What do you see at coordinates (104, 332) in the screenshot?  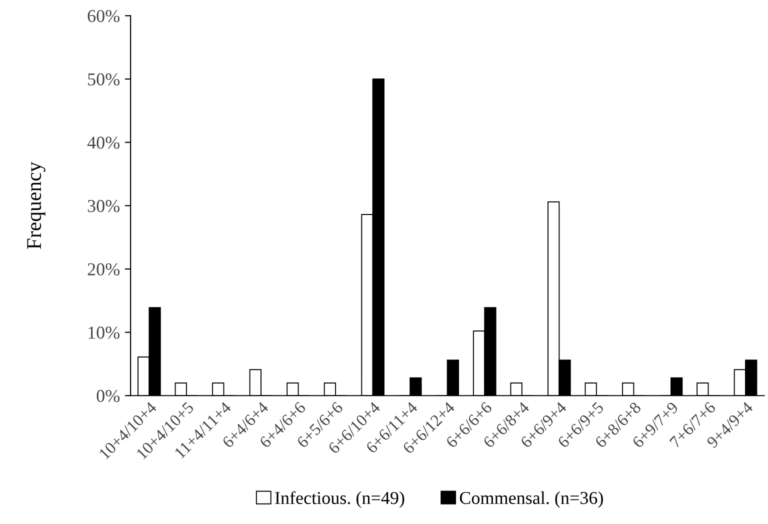 I see `y-tick-label: 10%` at bounding box center [104, 332].